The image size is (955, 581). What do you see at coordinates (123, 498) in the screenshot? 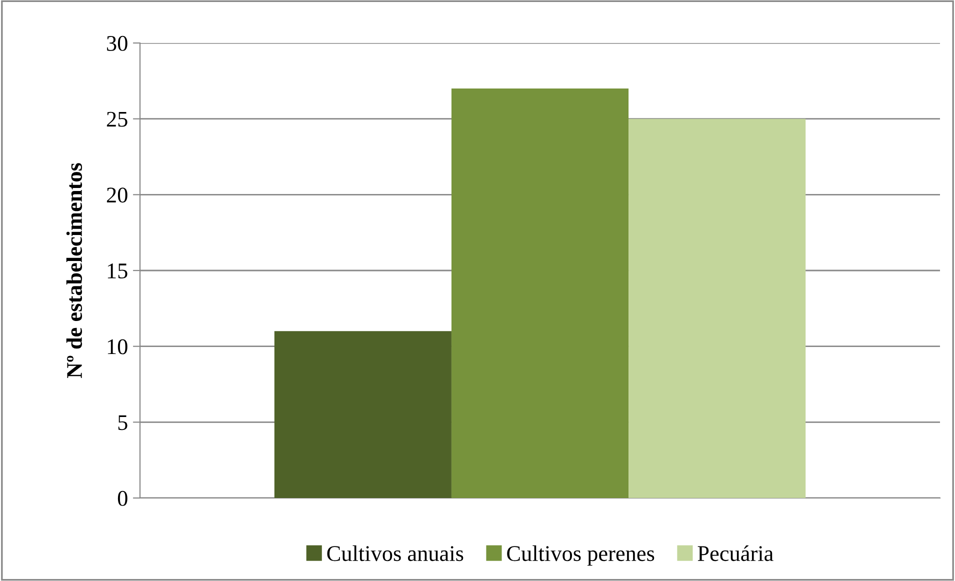
I see `y-tick-label: 0` at bounding box center [123, 498].